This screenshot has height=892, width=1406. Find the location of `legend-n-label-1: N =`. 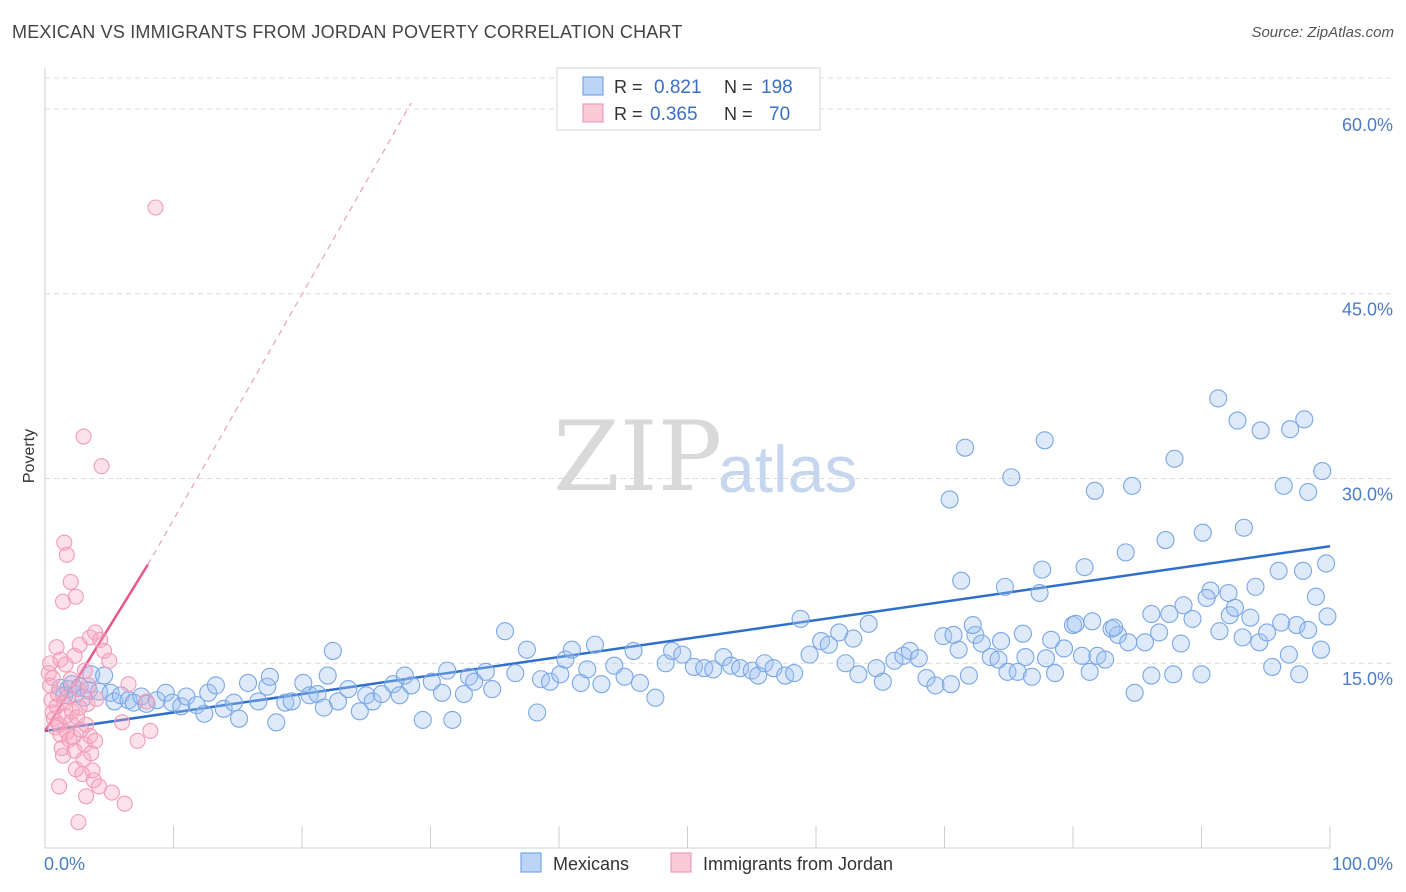

legend-n-label-1: N = is located at coordinates (738, 87).